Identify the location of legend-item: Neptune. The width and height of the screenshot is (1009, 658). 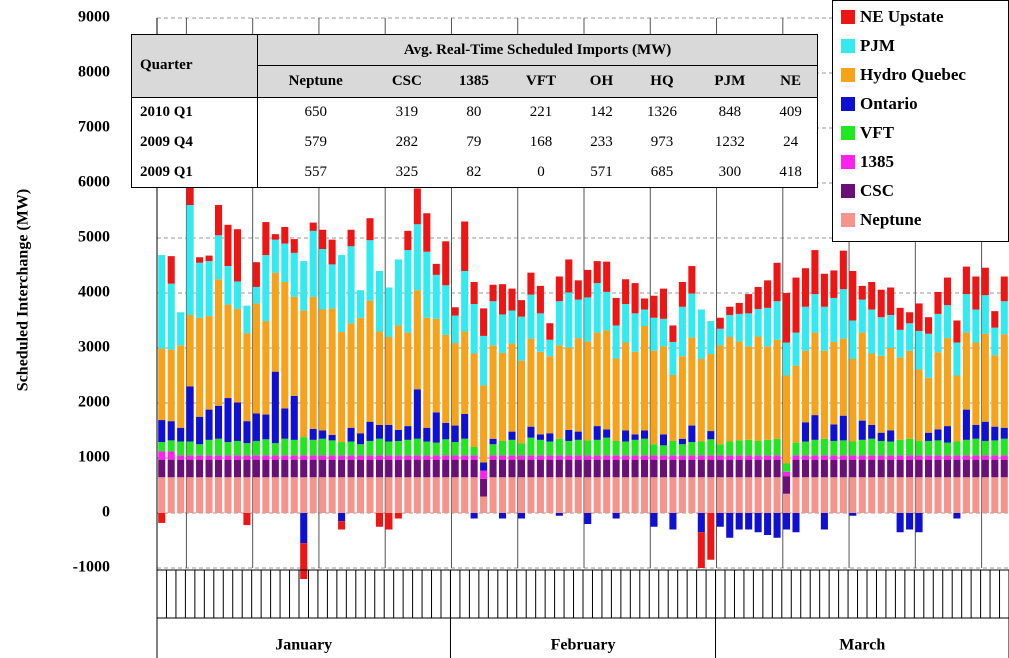
(924, 220).